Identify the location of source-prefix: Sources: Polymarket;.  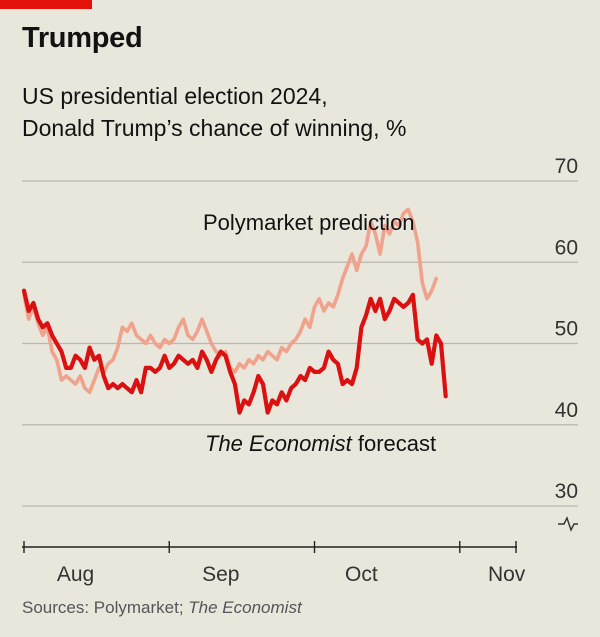
(105, 607).